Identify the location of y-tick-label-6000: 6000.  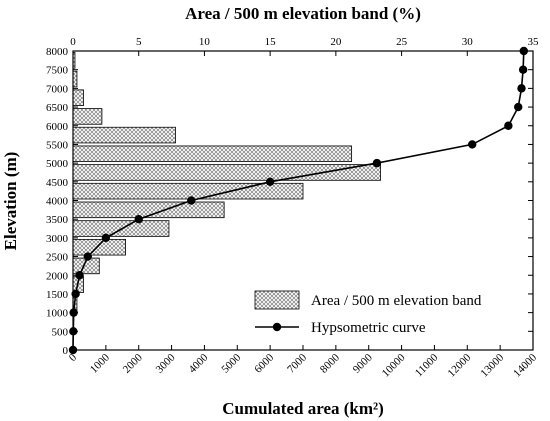
(57, 127).